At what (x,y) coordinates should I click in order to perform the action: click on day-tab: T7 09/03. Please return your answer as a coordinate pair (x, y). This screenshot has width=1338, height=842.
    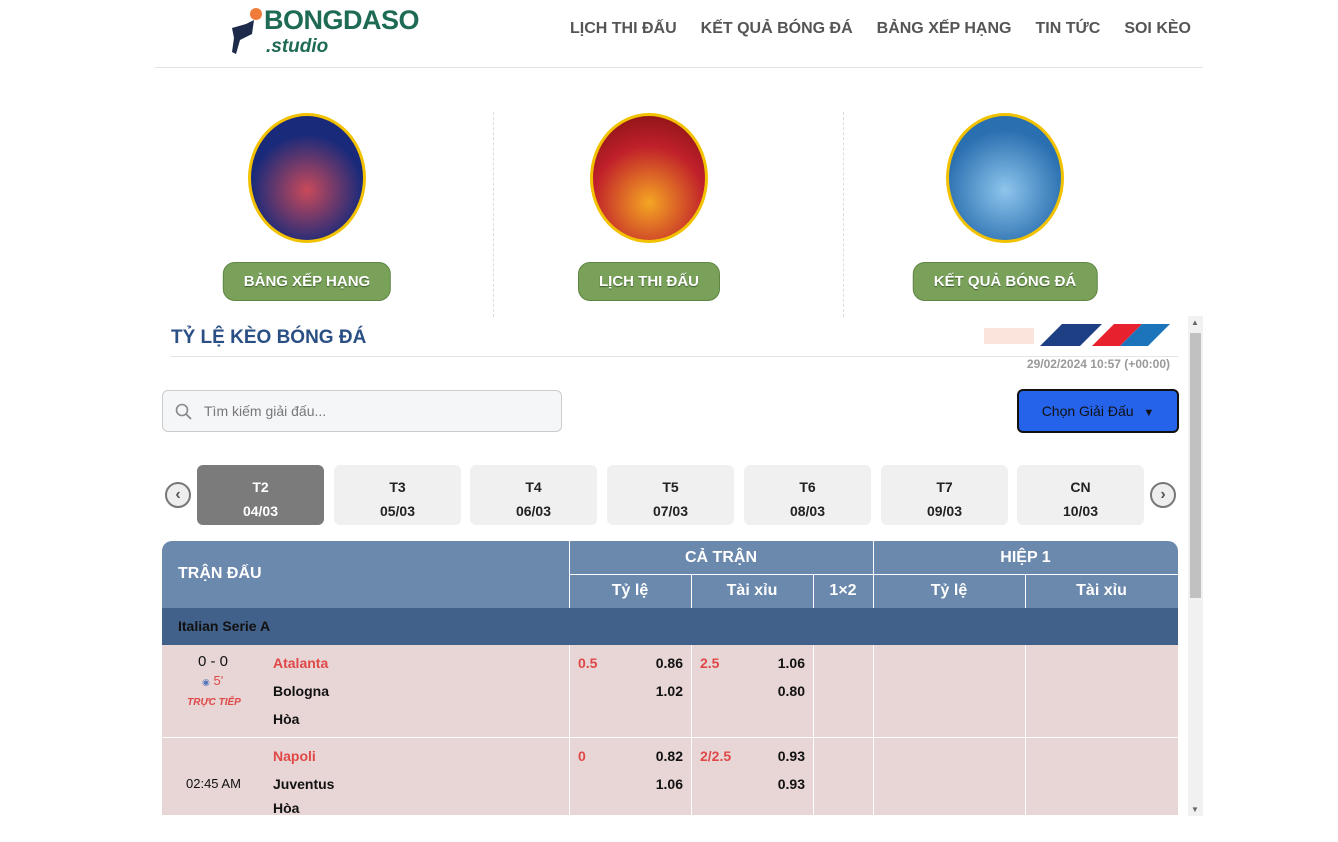
    Looking at the image, I should click on (944, 495).